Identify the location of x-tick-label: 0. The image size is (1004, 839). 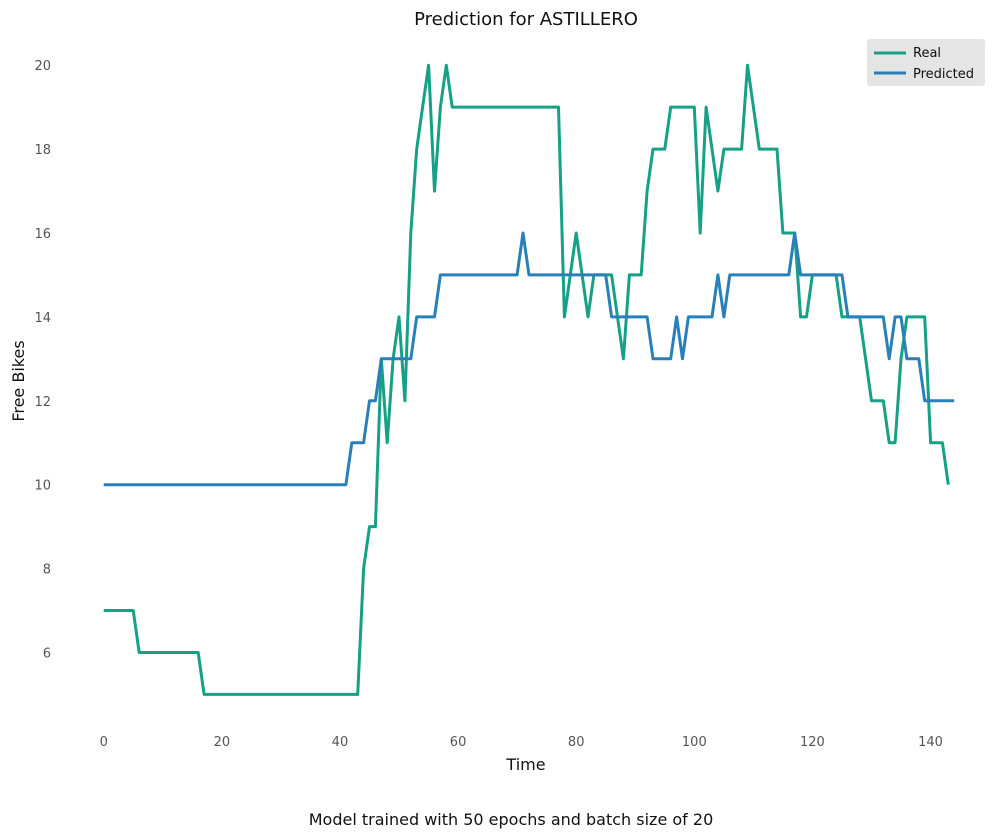
(104, 742).